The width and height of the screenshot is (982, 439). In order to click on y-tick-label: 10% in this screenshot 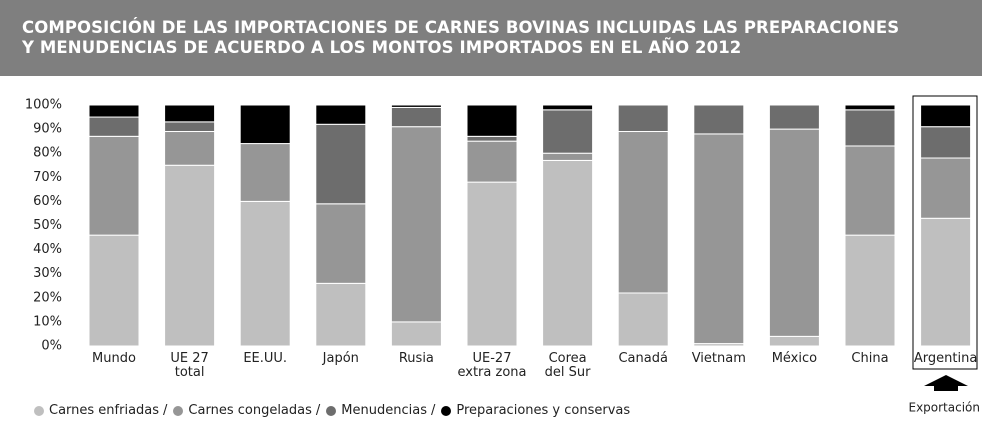, I will do `click(47, 321)`.